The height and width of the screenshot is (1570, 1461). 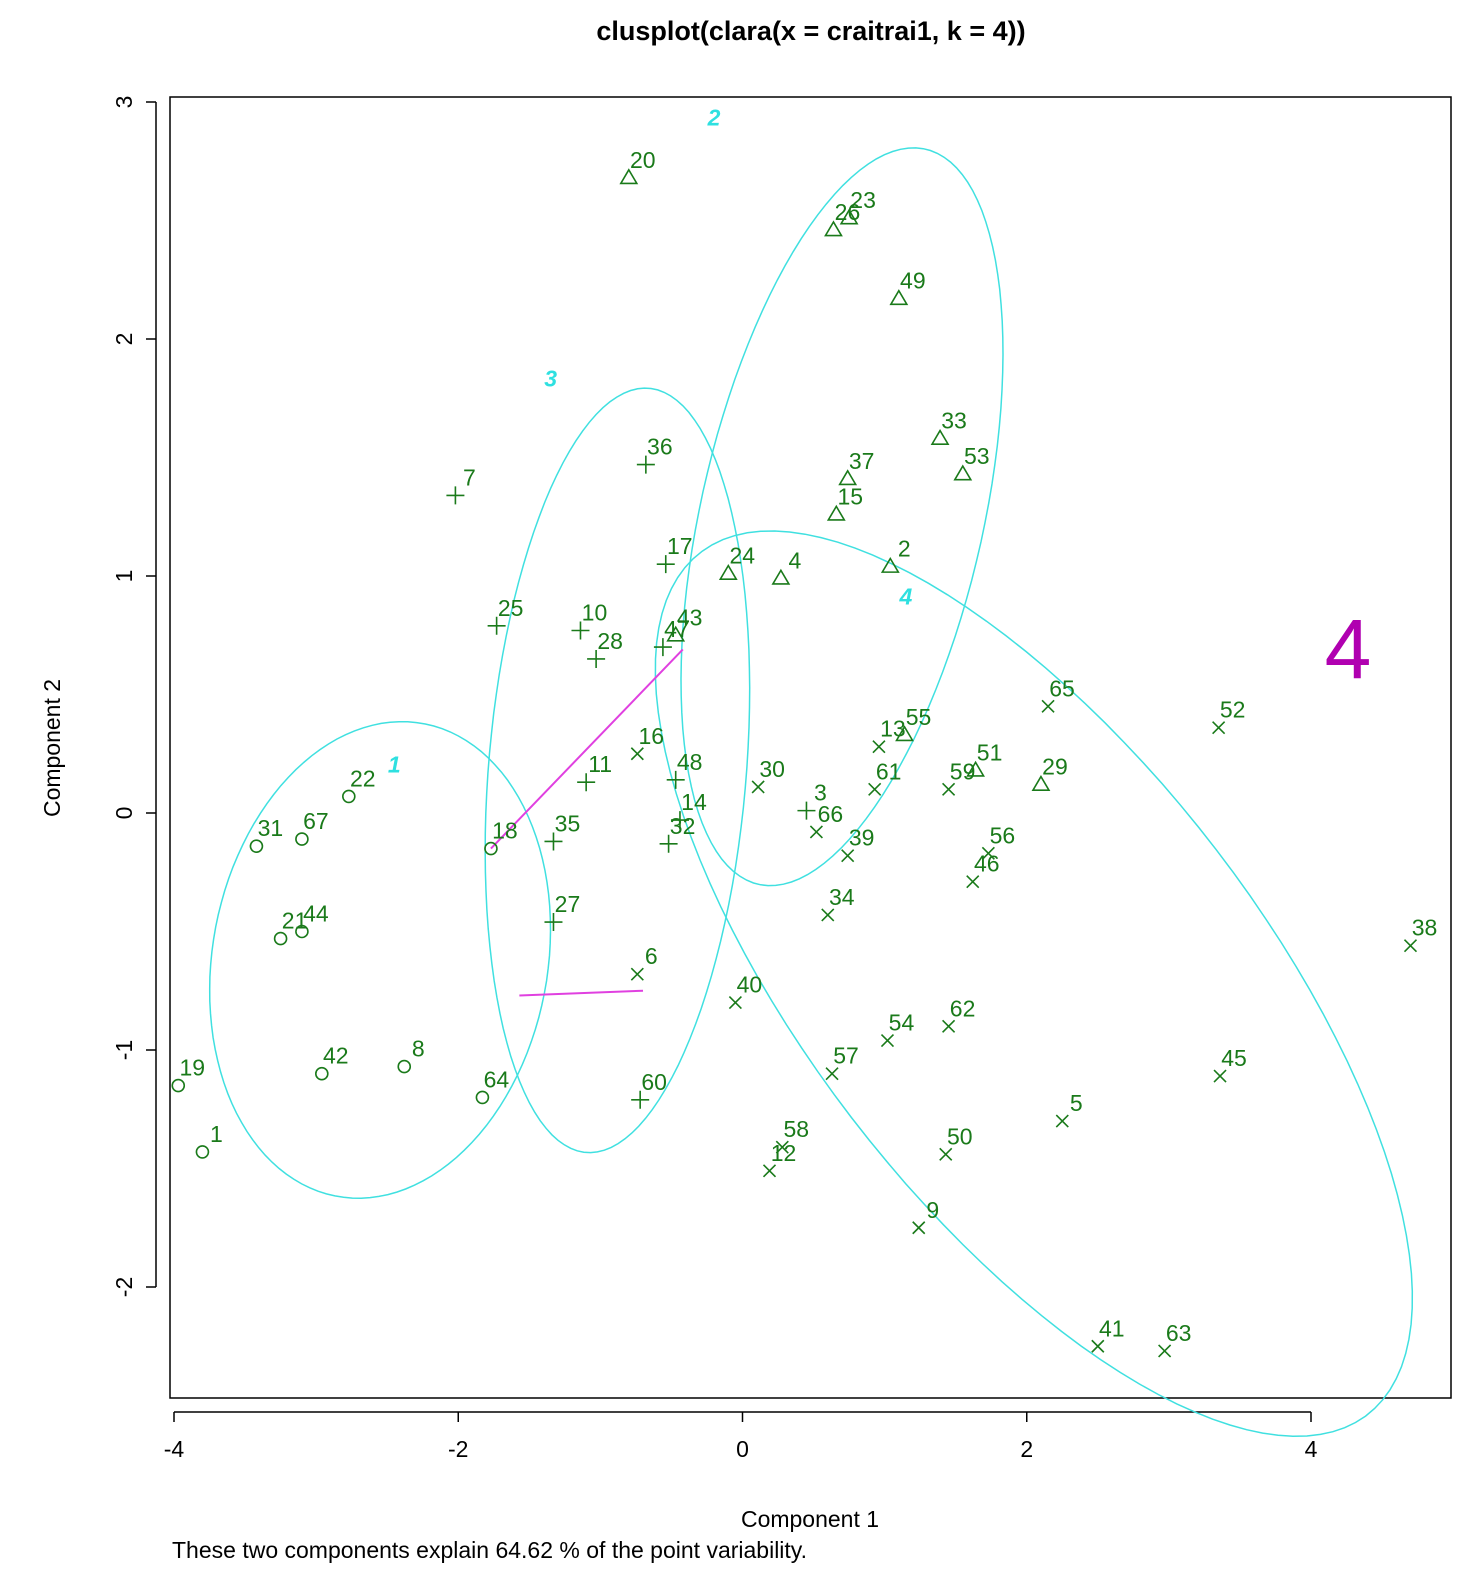 What do you see at coordinates (651, 956) in the screenshot?
I see `point-label: 6` at bounding box center [651, 956].